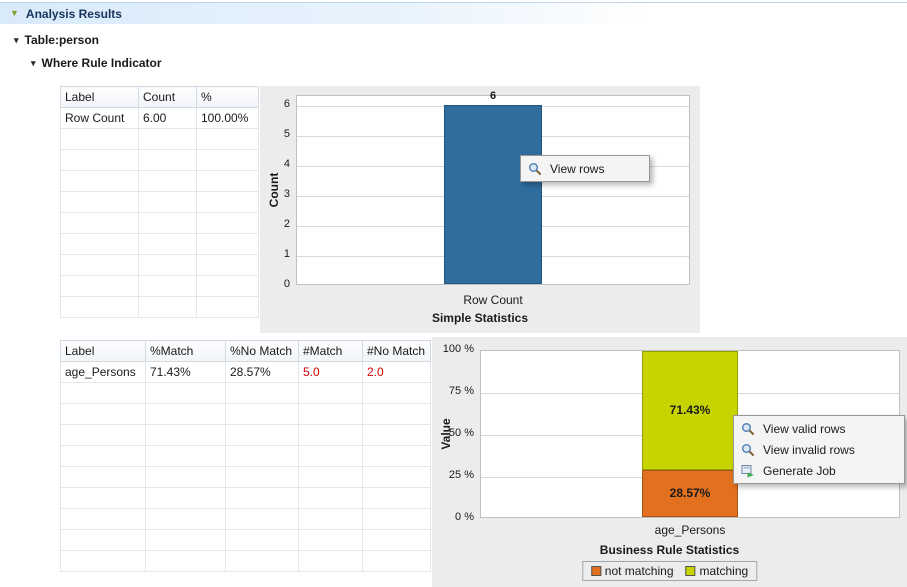 This screenshot has height=587, width=907. I want to click on menu-item-view-invalid-rows: View invalid rows, so click(819, 449).